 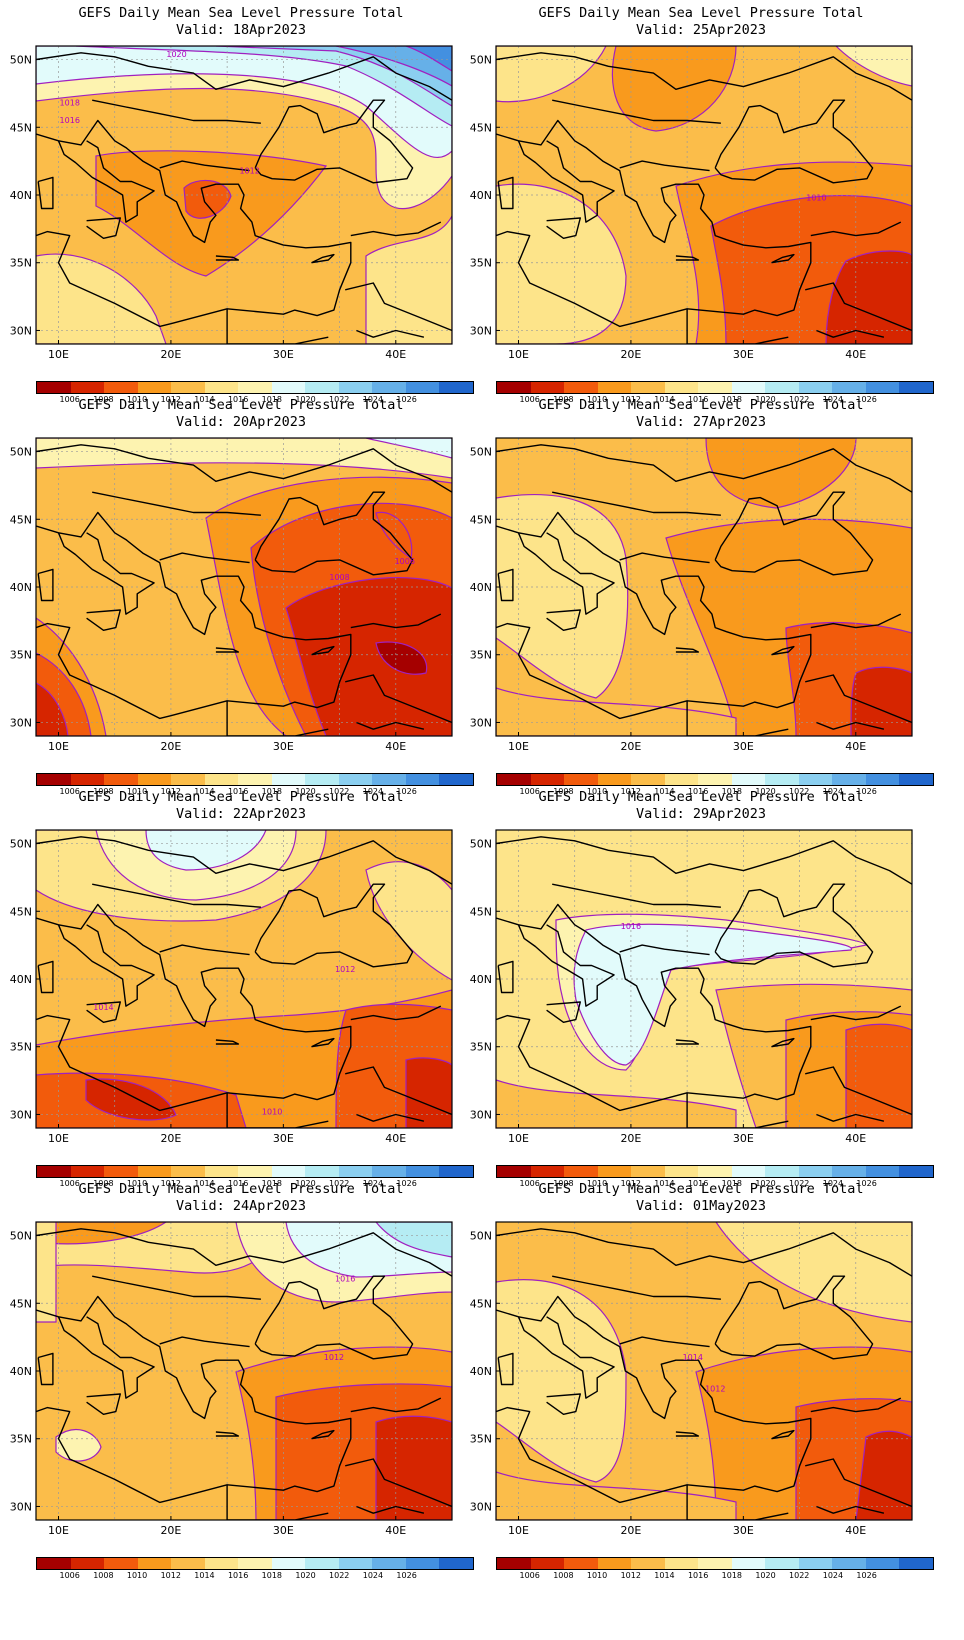 I want to click on shaded-field, so click(x=704, y=587).